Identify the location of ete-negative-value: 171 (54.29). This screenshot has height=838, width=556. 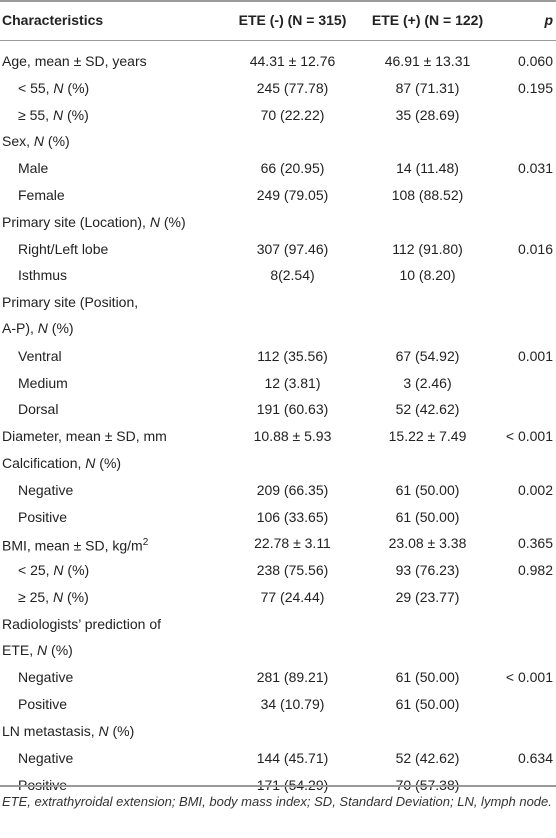
(292, 785).